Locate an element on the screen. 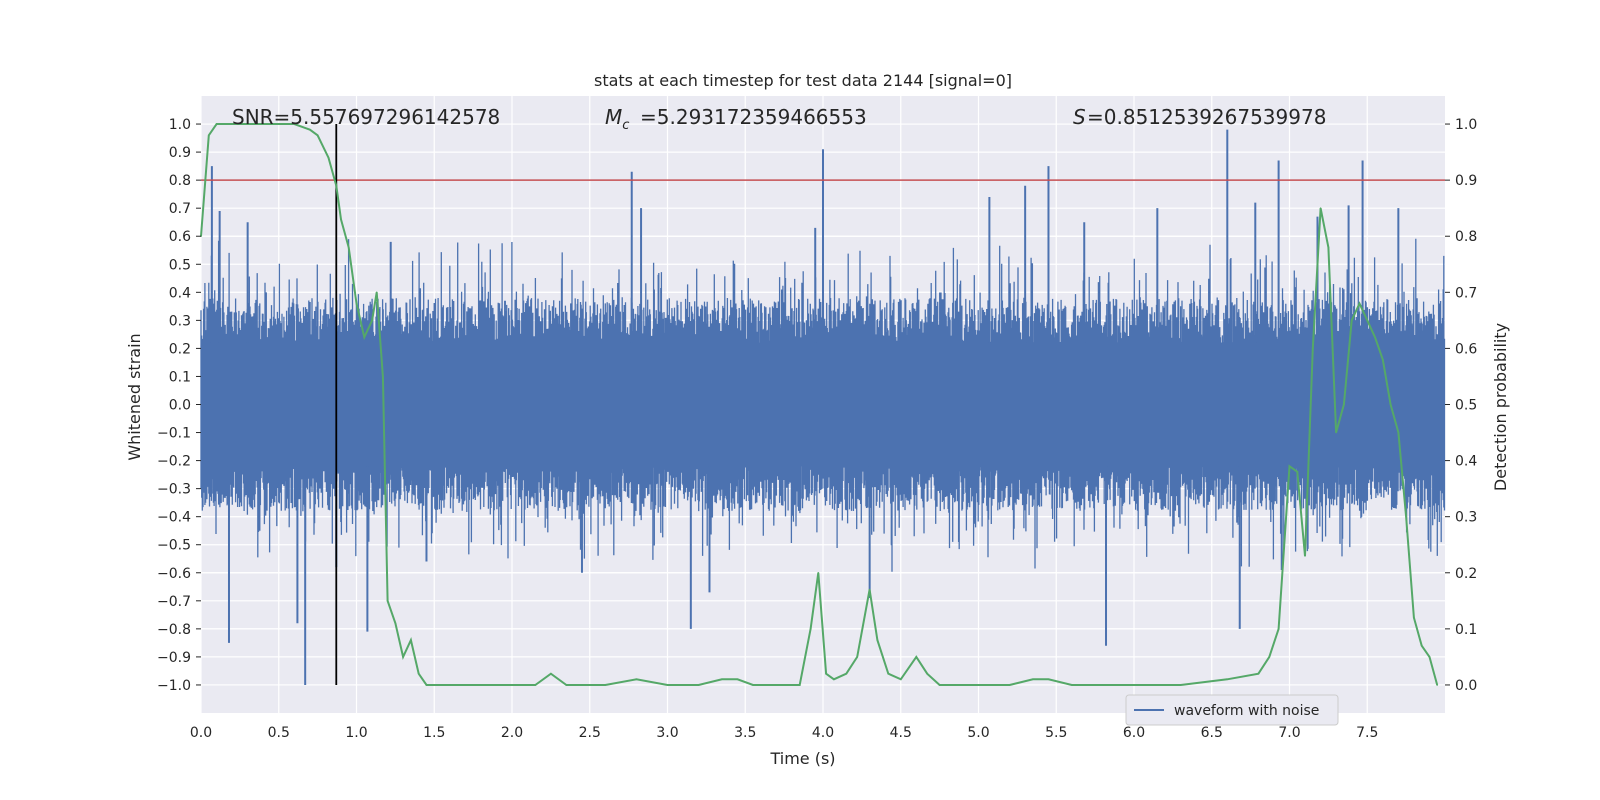 The width and height of the screenshot is (1600, 800). y2-tick-label: 0.7 is located at coordinates (1466, 293).